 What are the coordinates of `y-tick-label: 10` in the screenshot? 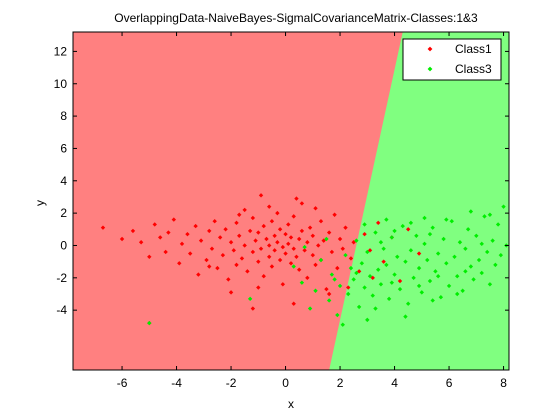 It's located at (61, 84).